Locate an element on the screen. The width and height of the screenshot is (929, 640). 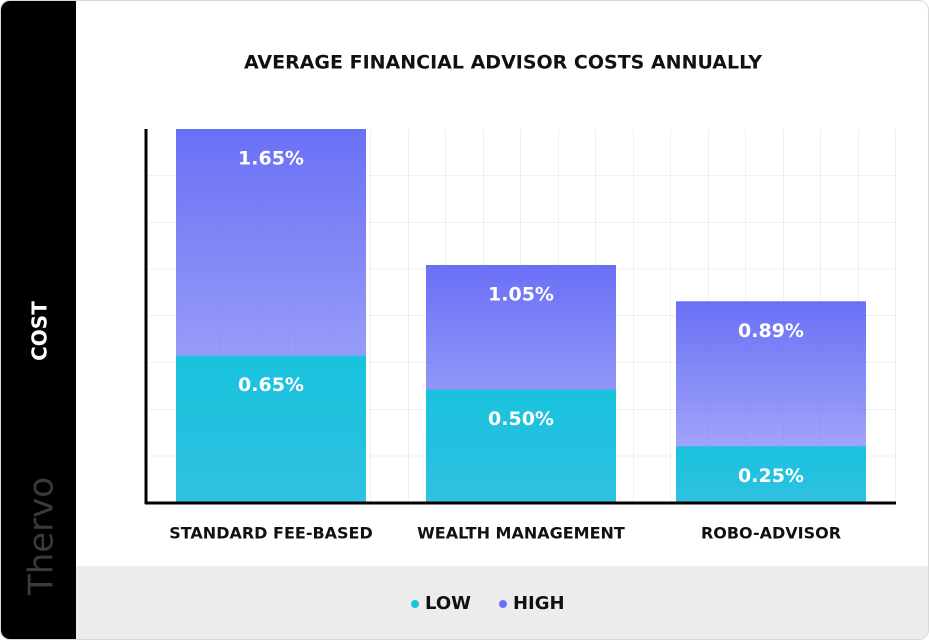
side-strip is located at coordinates (38, 320).